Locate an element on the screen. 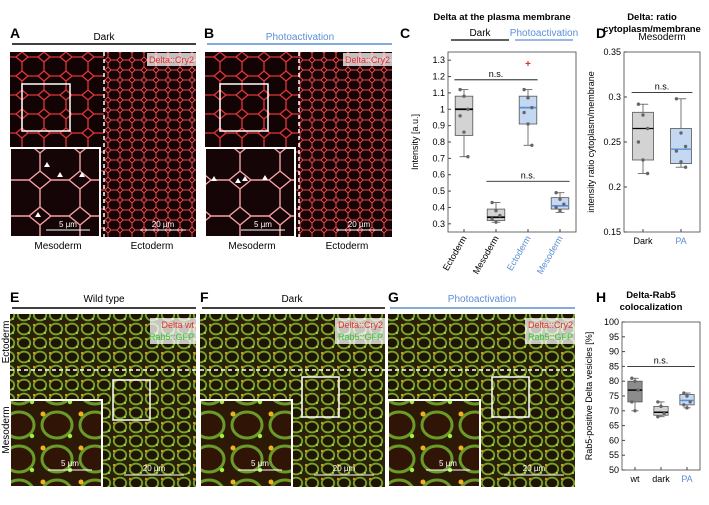 The height and width of the screenshot is (505, 709). y-tick-label: 60 is located at coordinates (614, 440).